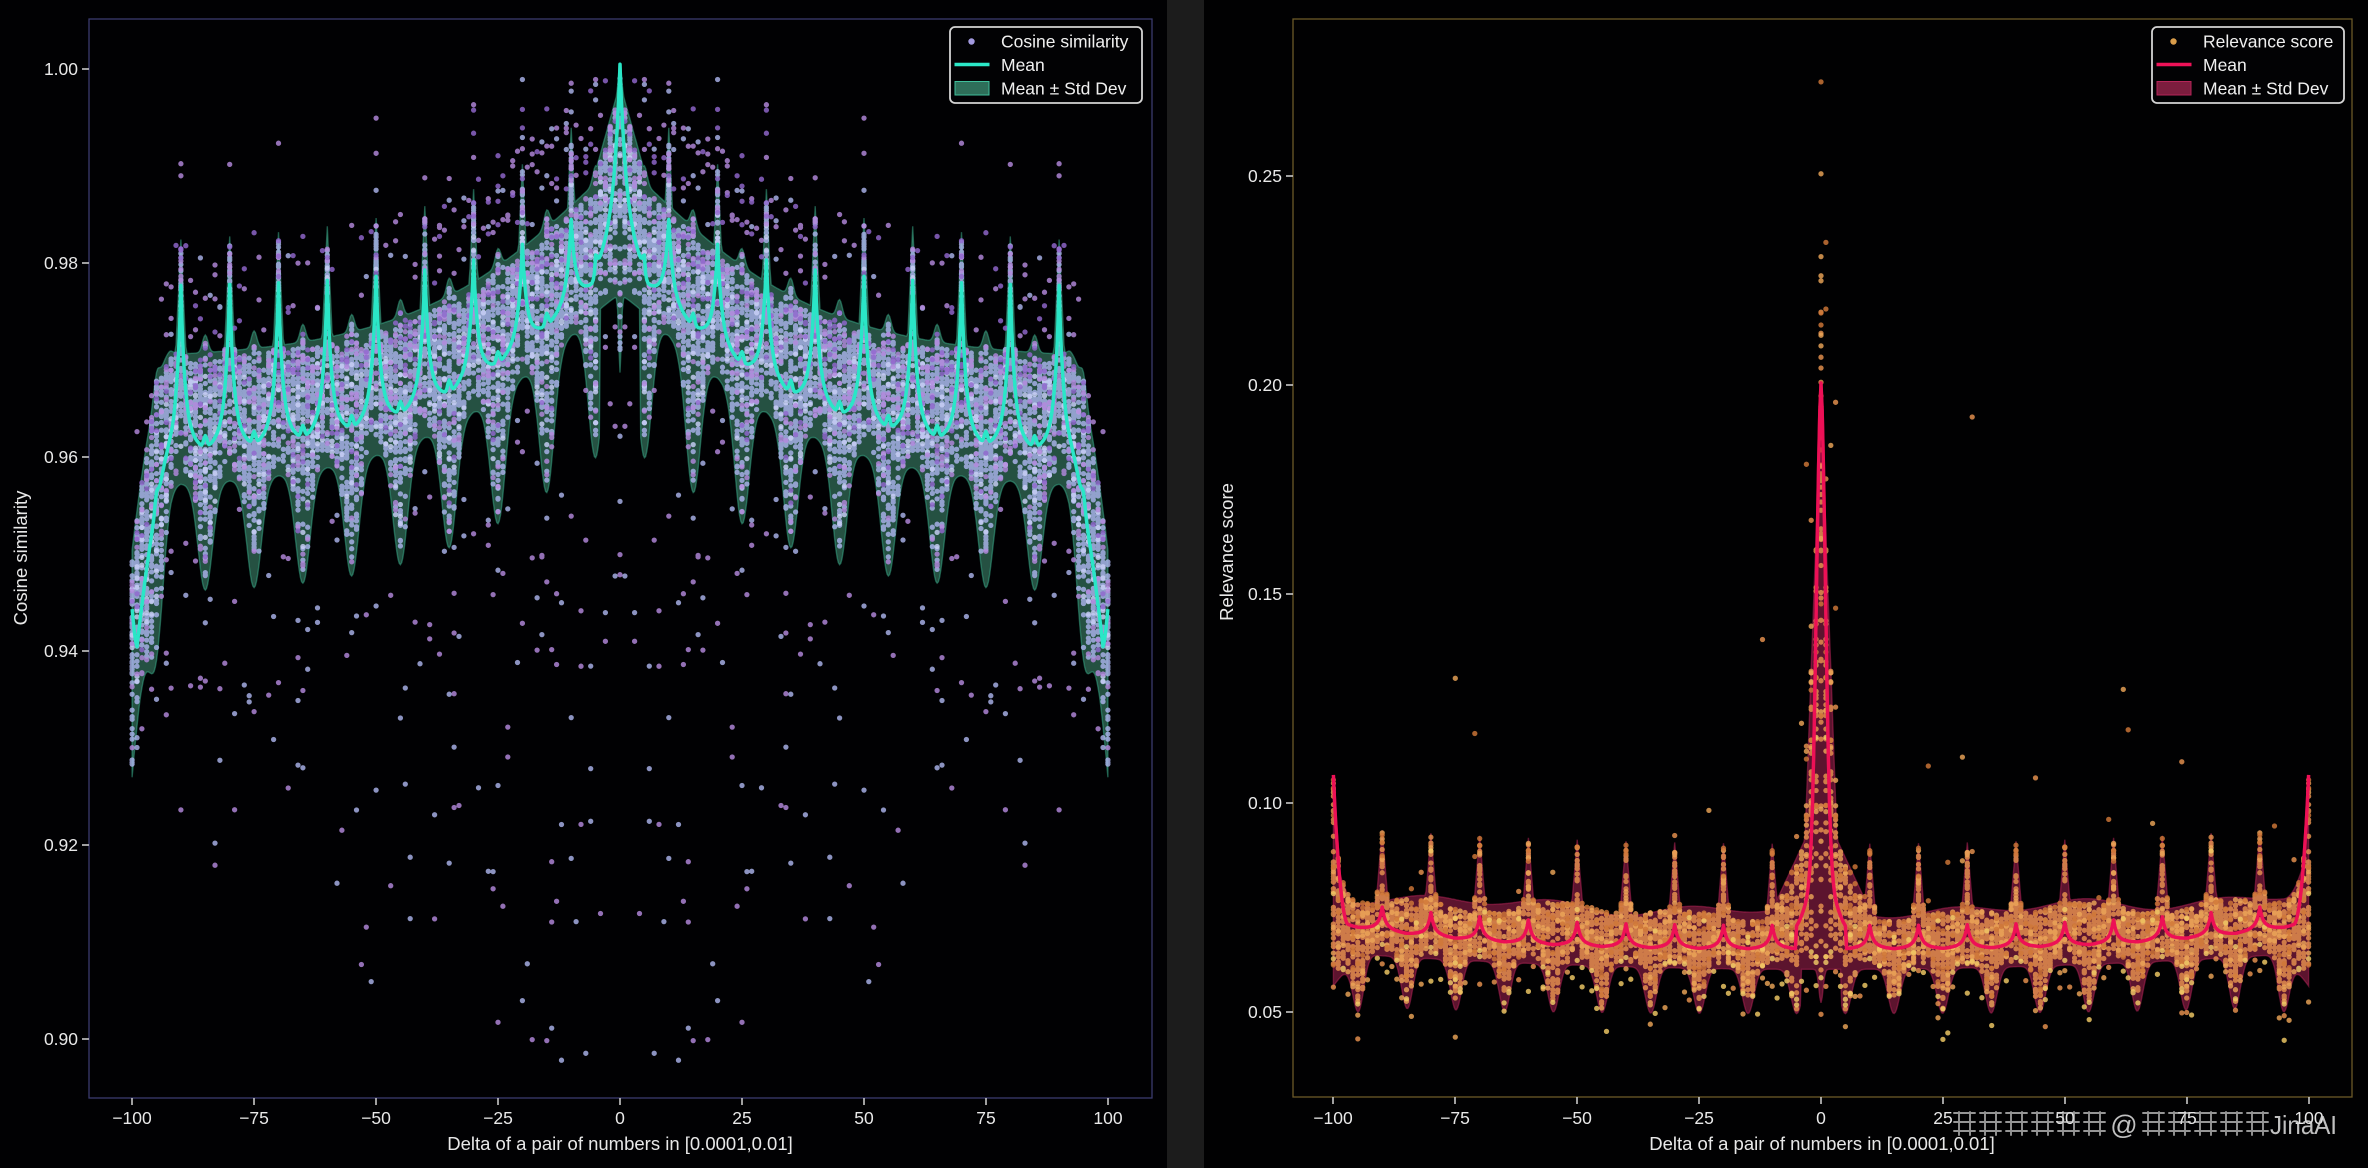 Image resolution: width=2368 pixels, height=1168 pixels. I want to click on svg-text: 0.25, so click(1265, 176).